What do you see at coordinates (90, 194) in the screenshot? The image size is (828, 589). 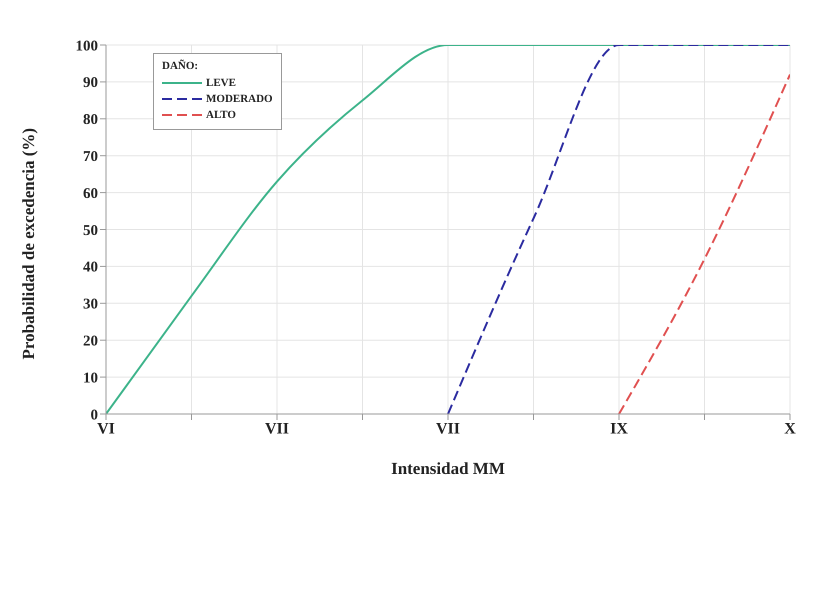 I see `y-tick-label: 60` at bounding box center [90, 194].